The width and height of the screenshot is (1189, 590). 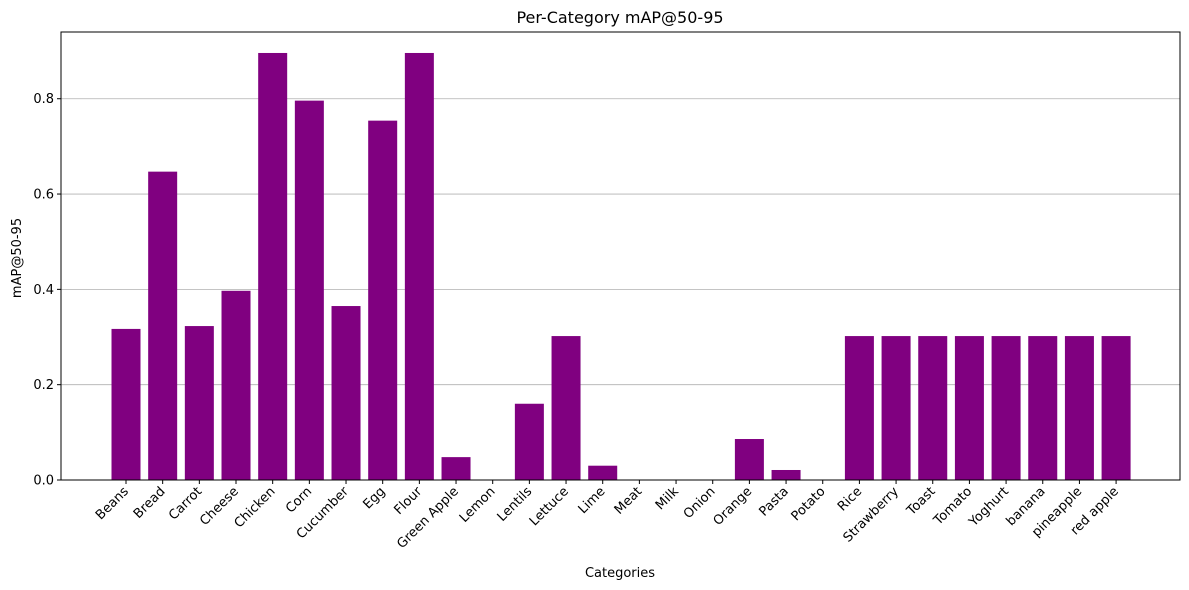 What do you see at coordinates (773, 501) in the screenshot?
I see `x-tick-label: Pasta` at bounding box center [773, 501].